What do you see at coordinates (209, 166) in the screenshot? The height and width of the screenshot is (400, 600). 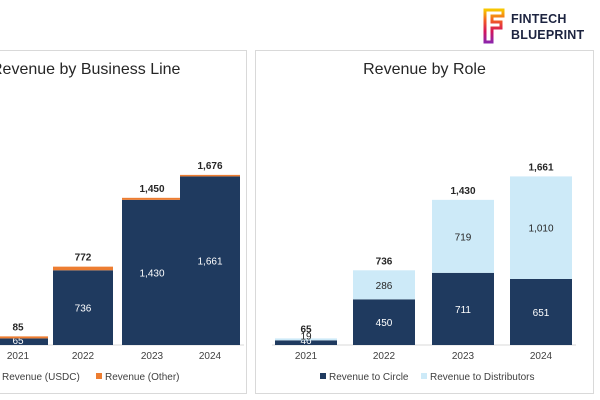 I see `total-label: 1,676` at bounding box center [209, 166].